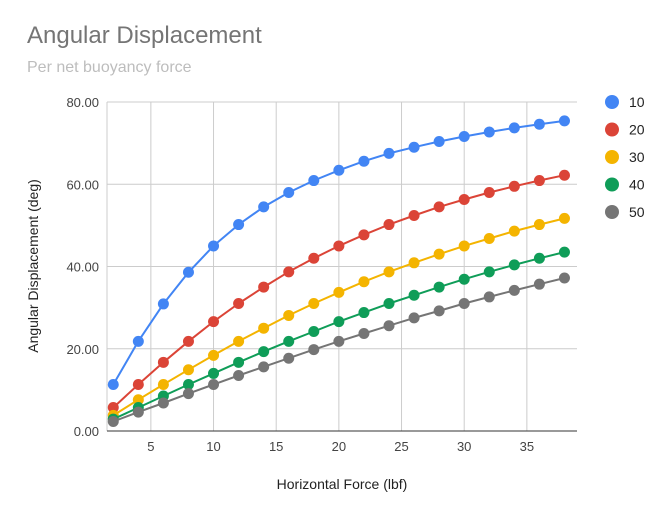 This screenshot has height=517, width=671. I want to click on chart-title: Angular Displacement, so click(144, 35).